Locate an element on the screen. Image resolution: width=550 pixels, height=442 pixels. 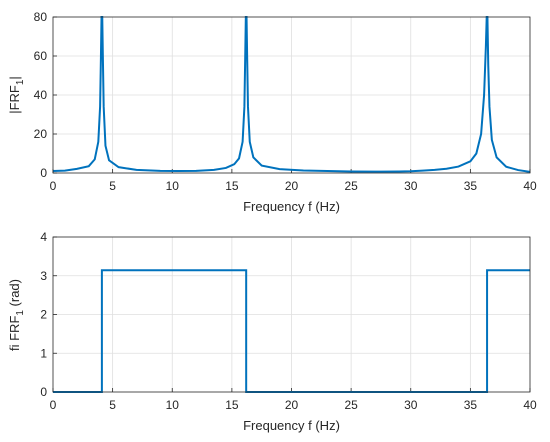
bottom-x-tick-label: 35 is located at coordinates (471, 405).